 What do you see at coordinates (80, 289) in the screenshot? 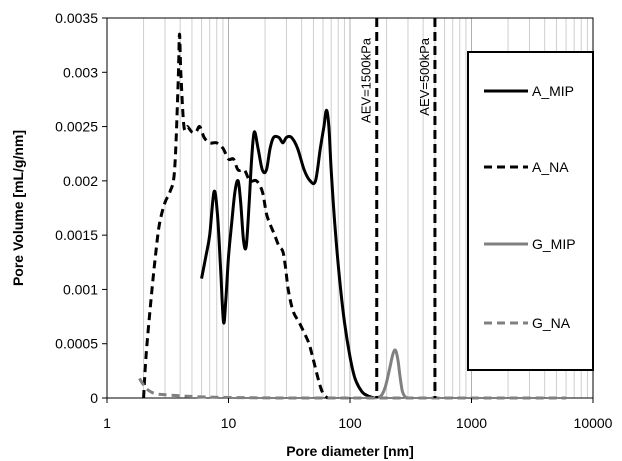
I see `y-tick-label: 0.001` at bounding box center [80, 289].